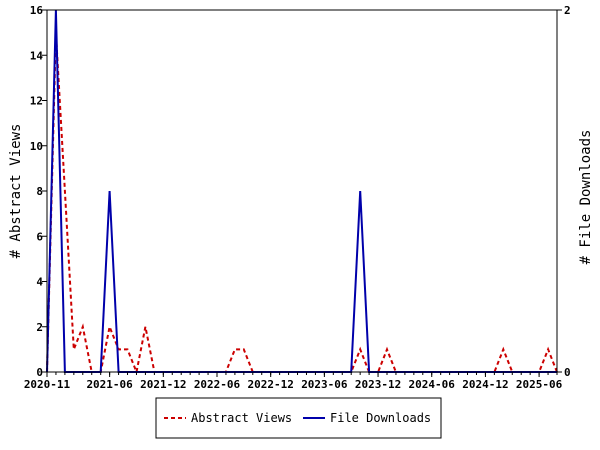 The image size is (600, 450). I want to click on right-axis-title: # File Downloads, so click(586, 197).